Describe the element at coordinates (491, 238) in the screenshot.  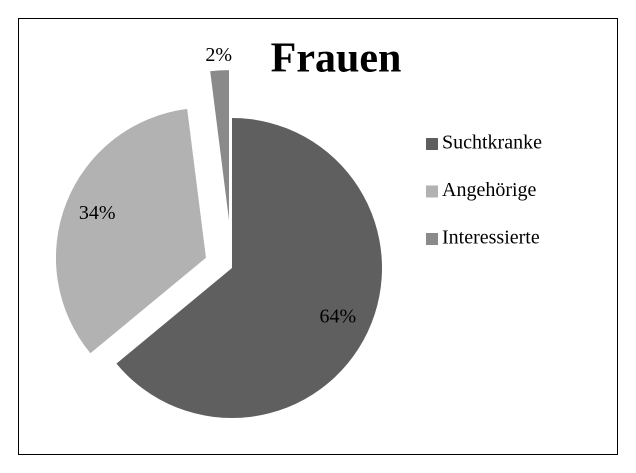
I see `legend-label: Interessierte` at that location.